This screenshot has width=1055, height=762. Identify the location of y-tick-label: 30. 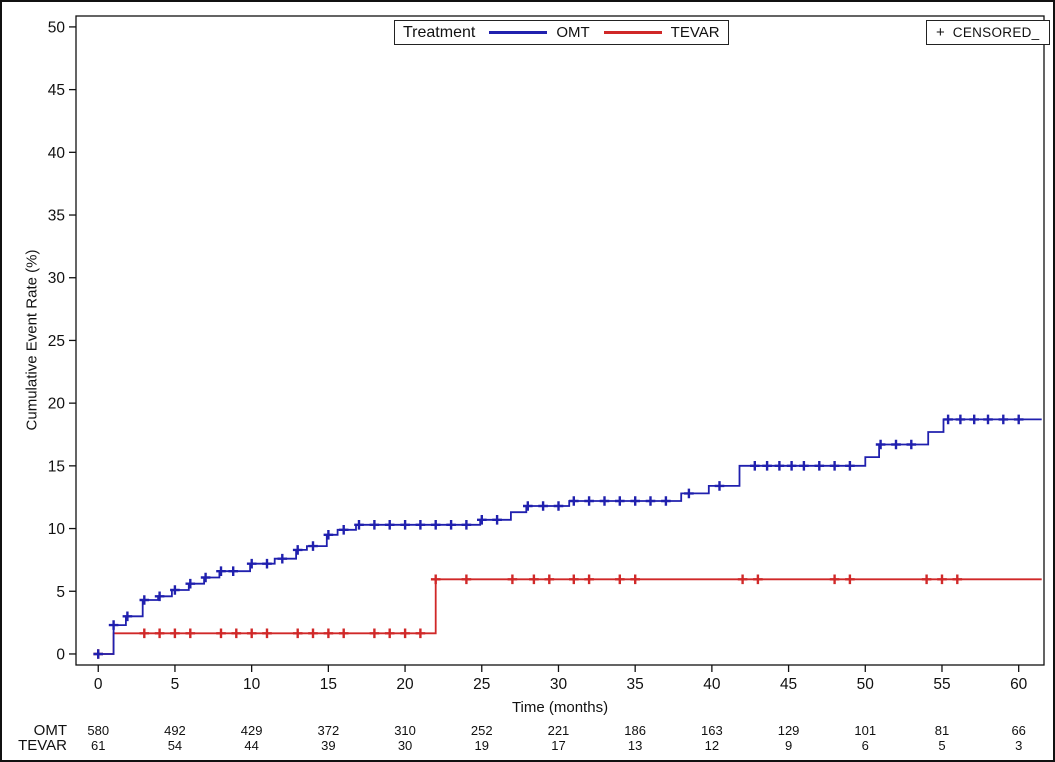
(57, 278).